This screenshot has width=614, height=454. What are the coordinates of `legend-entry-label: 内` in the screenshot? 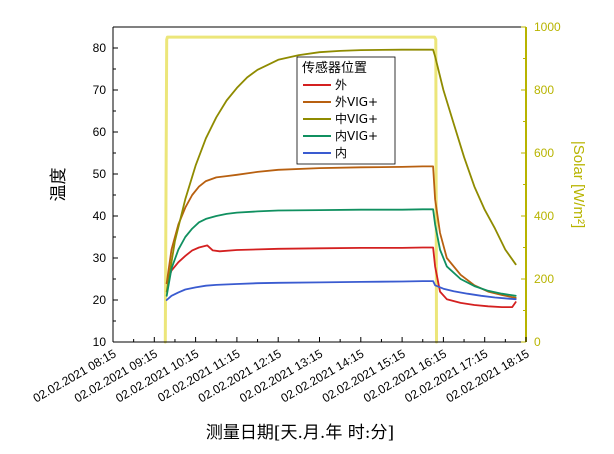 It's located at (341, 153).